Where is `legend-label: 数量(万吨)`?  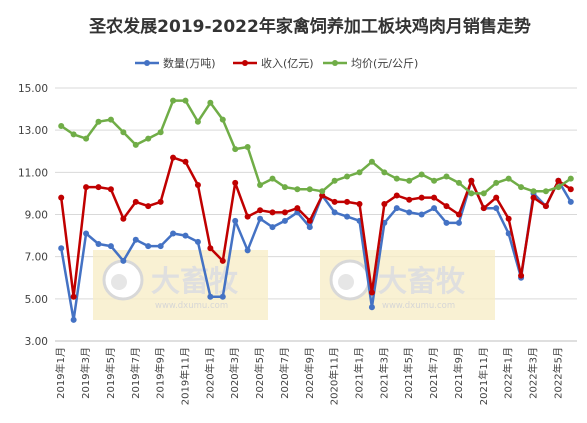
legend-label: 数量(万吨) is located at coordinates (189, 63).